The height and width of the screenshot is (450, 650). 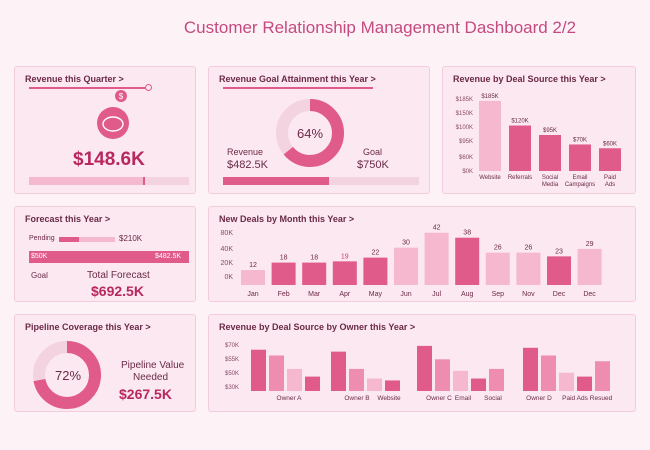 What do you see at coordinates (39, 275) in the screenshot?
I see `forecast-goal-label: Goal` at bounding box center [39, 275].